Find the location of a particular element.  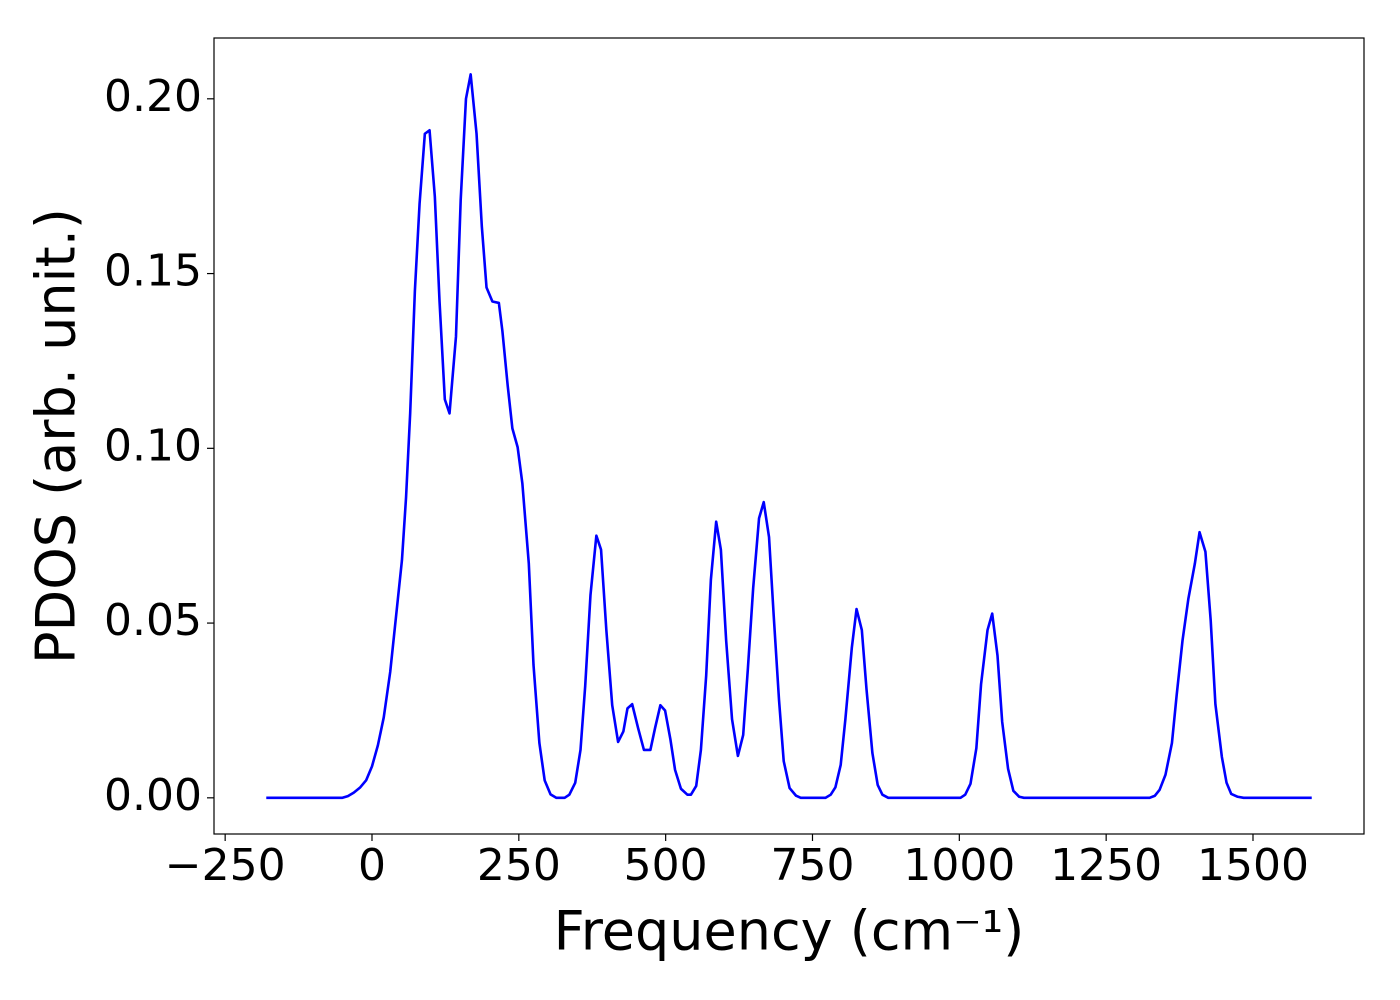

y-tick-label: 0.05 is located at coordinates (153, 620).